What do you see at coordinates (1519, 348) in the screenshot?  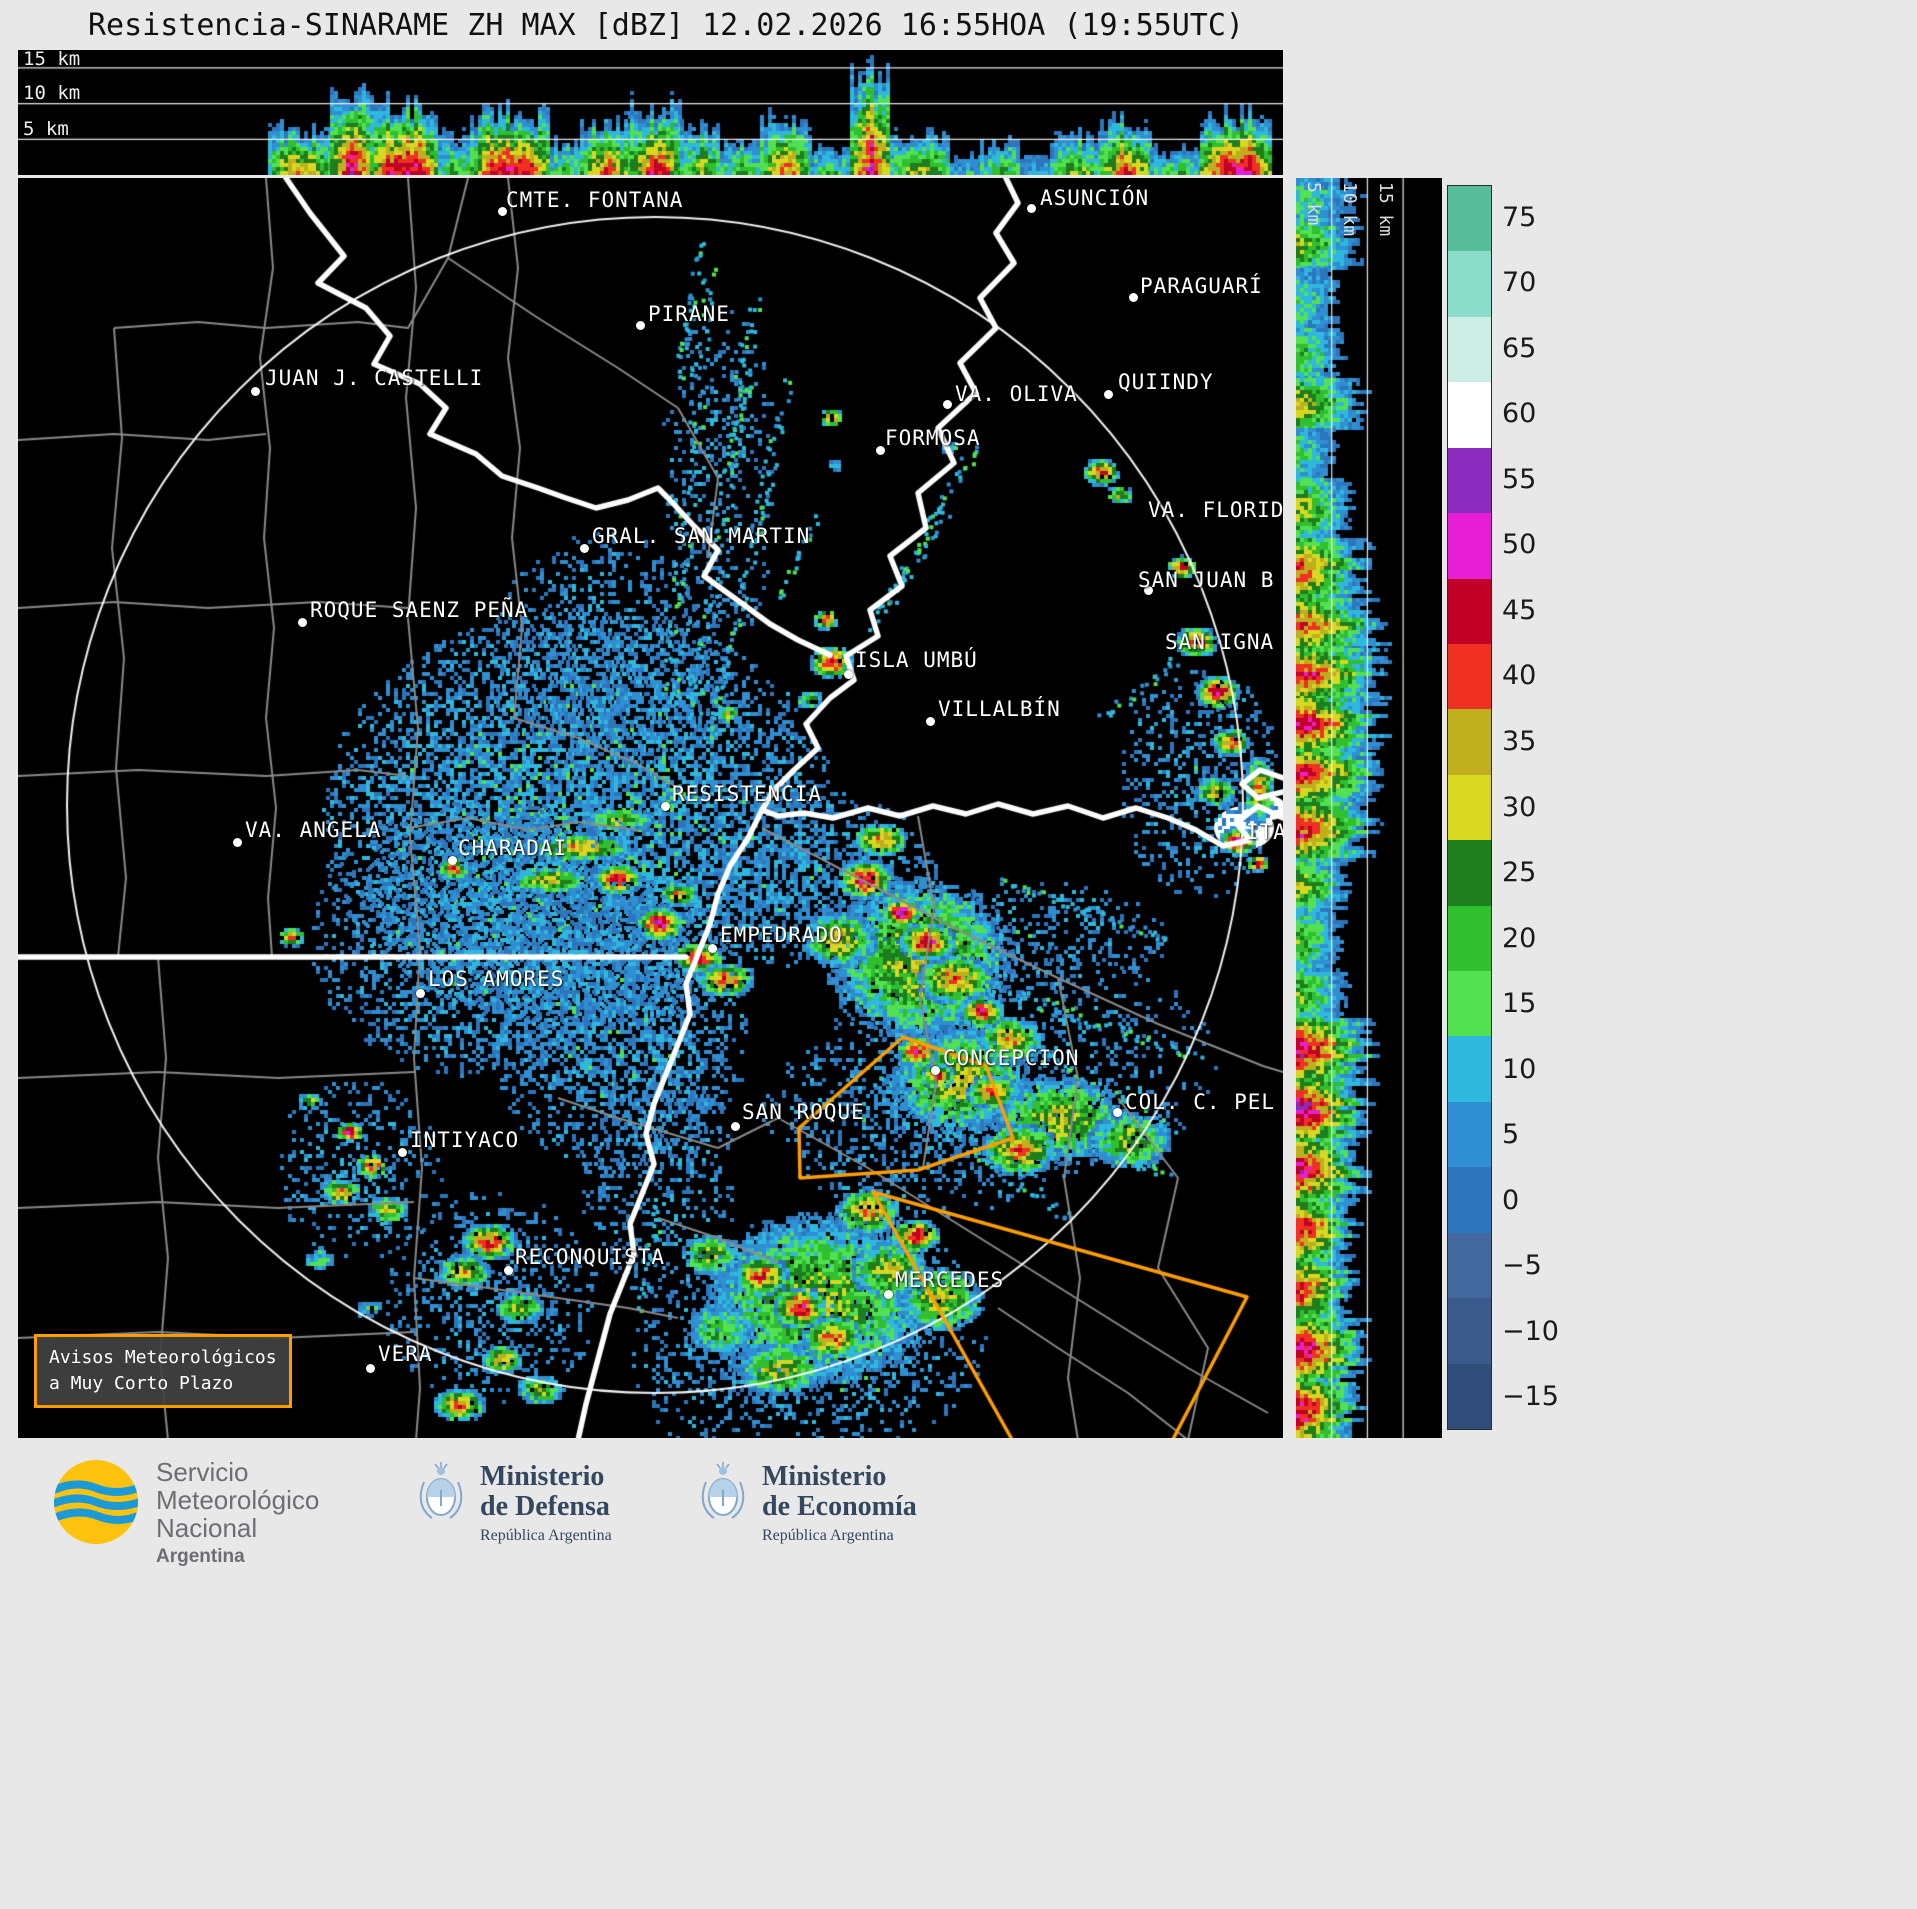 I see `colorbar-tick-label: 65` at bounding box center [1519, 348].